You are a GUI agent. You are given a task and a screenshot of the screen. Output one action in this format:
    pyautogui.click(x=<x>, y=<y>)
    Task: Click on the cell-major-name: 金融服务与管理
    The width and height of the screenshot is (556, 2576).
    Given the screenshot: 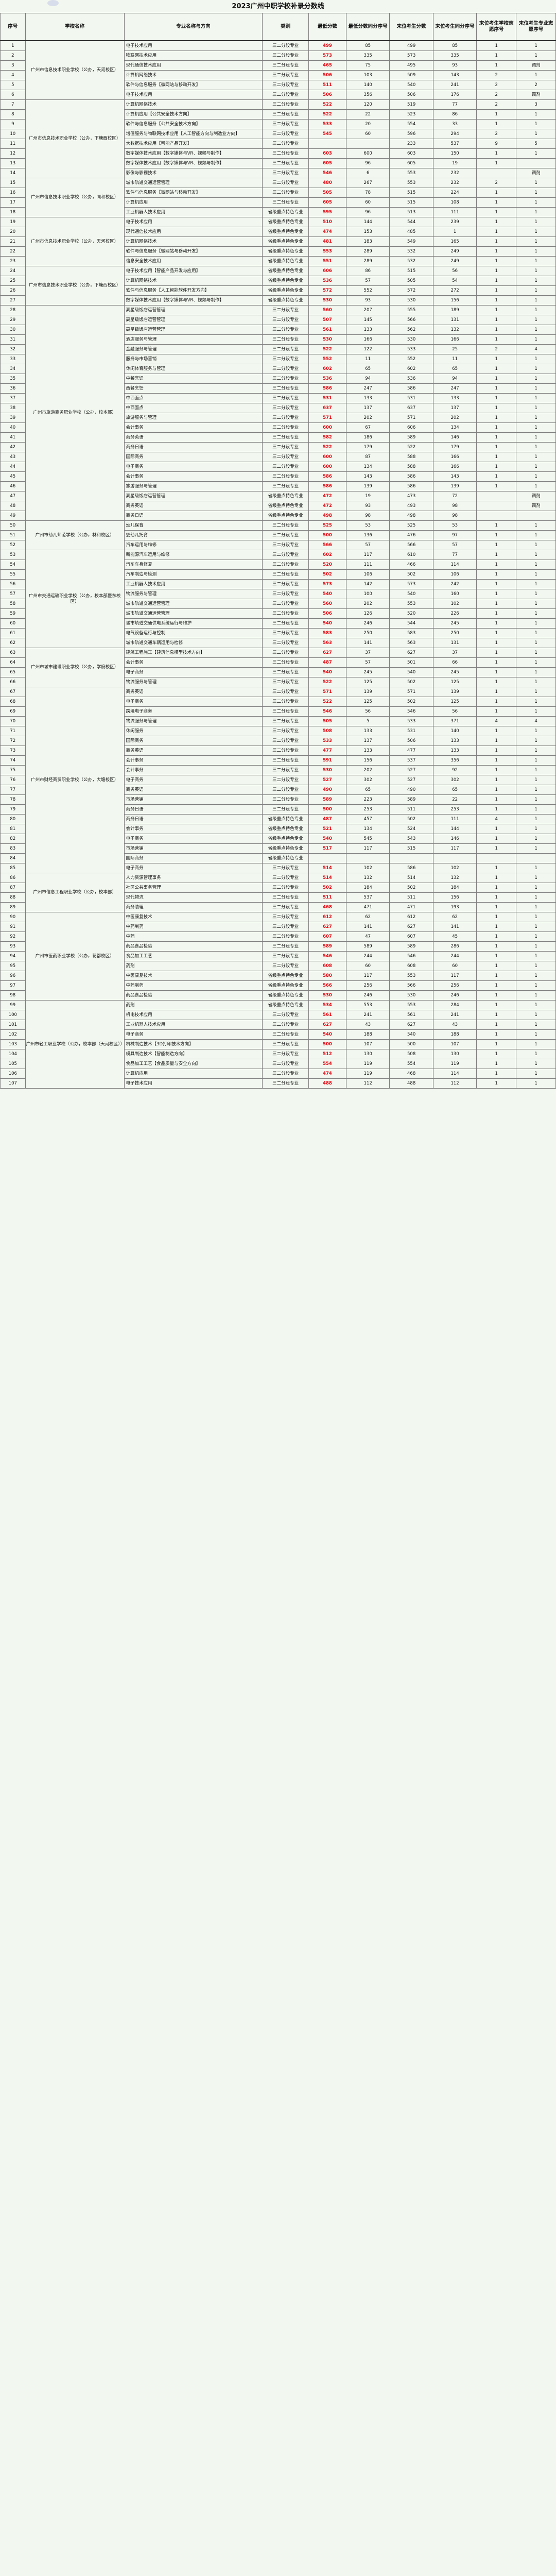 What is the action you would take?
    pyautogui.click(x=193, y=349)
    